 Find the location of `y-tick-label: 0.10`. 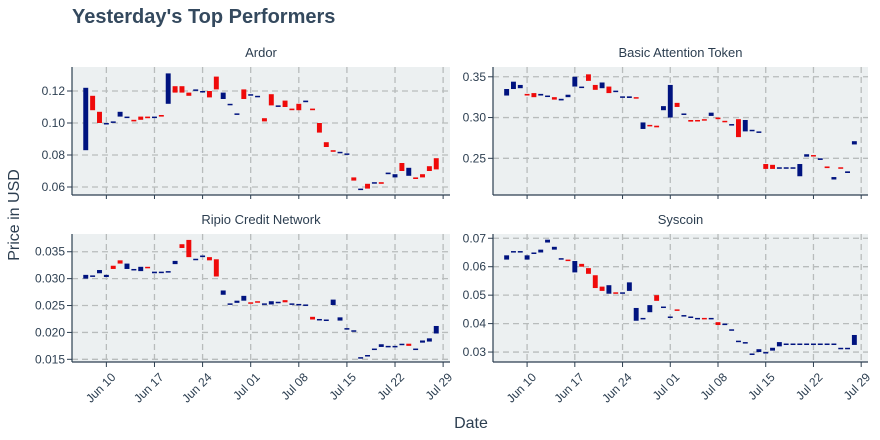

y-tick-label: 0.10 is located at coordinates (54, 123).